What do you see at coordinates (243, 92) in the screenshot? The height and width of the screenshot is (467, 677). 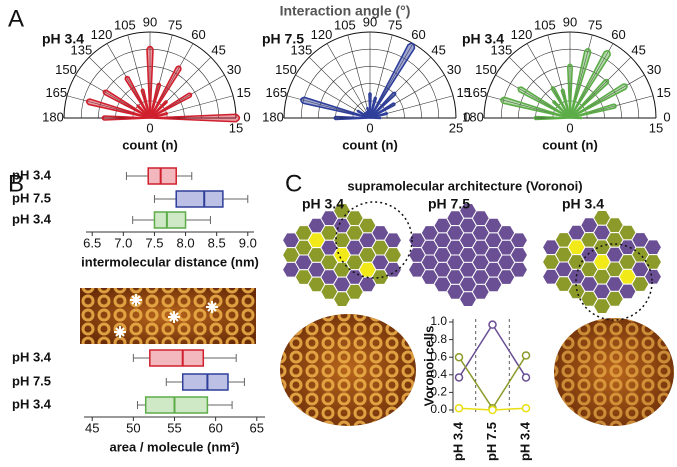 I see `angle-tick-label: 15` at bounding box center [243, 92].